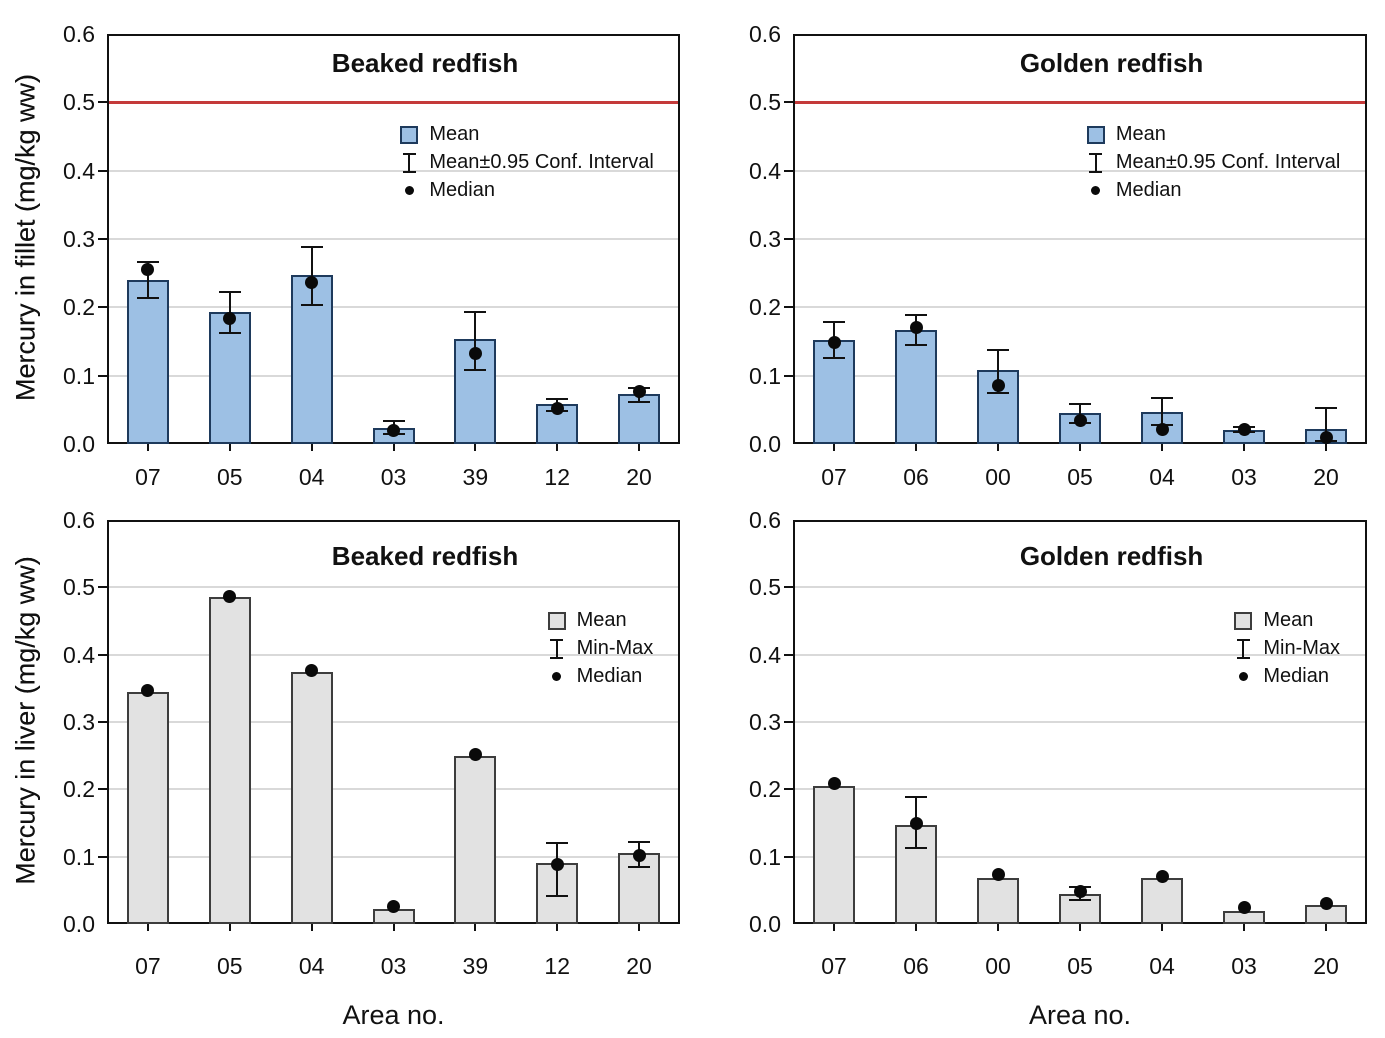 Image resolution: width=1385 pixels, height=1038 pixels. Describe the element at coordinates (598, 648) in the screenshot. I see `legend-item: Min-Max` at that location.